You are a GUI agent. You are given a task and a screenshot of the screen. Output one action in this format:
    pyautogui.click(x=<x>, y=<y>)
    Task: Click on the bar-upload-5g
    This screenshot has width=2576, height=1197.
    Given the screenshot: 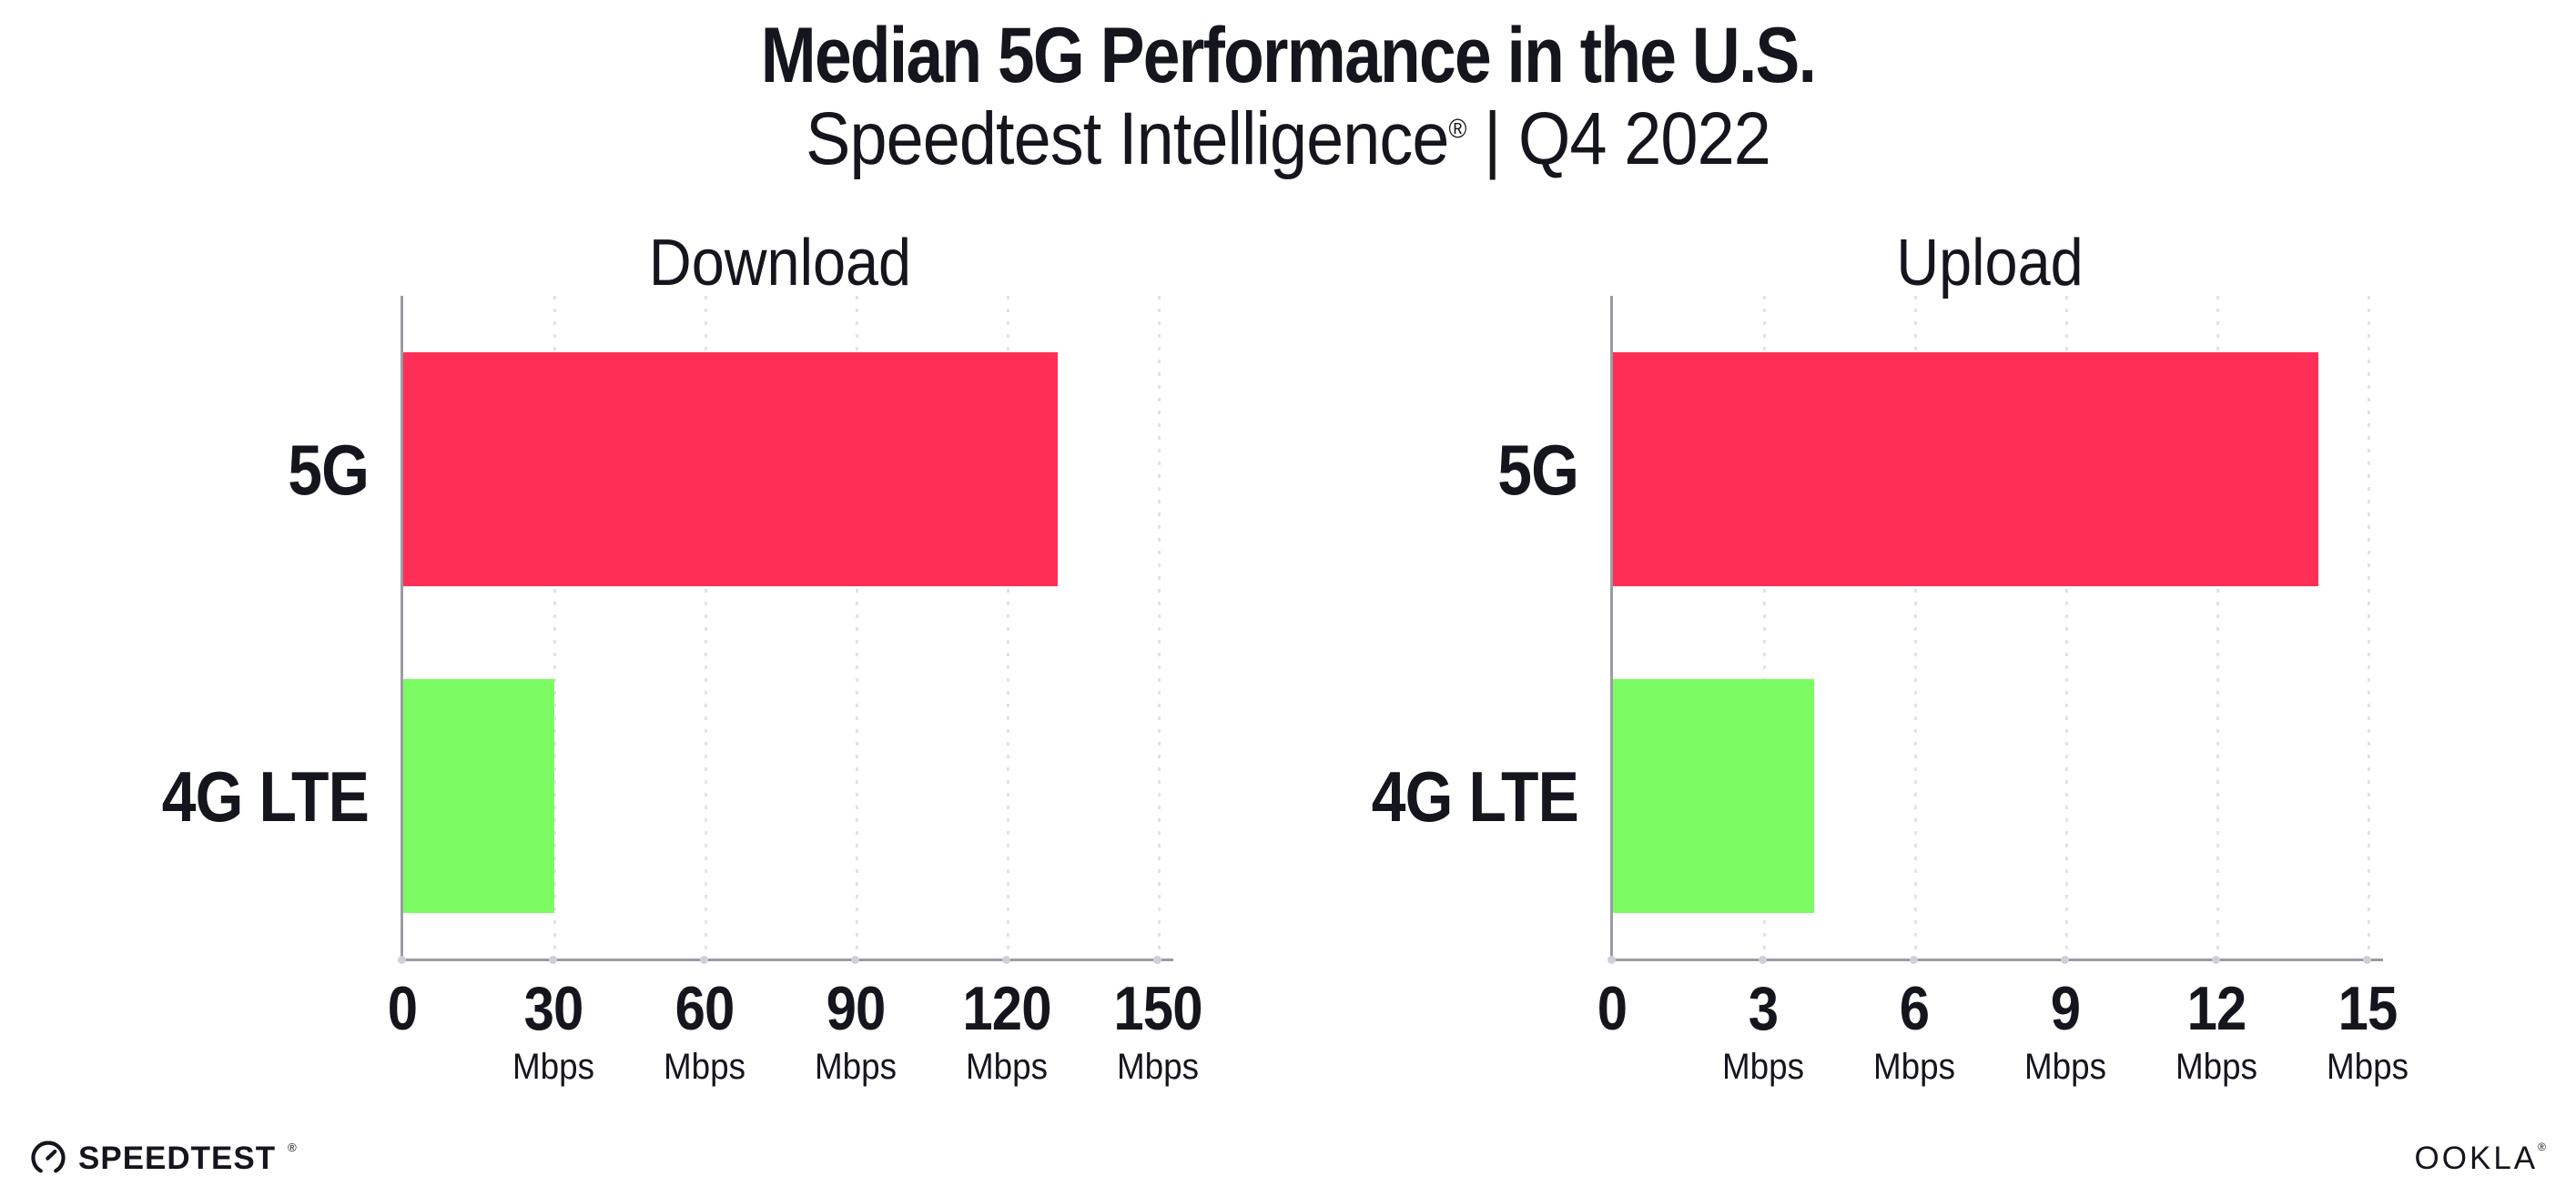 What is the action you would take?
    pyautogui.click(x=1966, y=469)
    